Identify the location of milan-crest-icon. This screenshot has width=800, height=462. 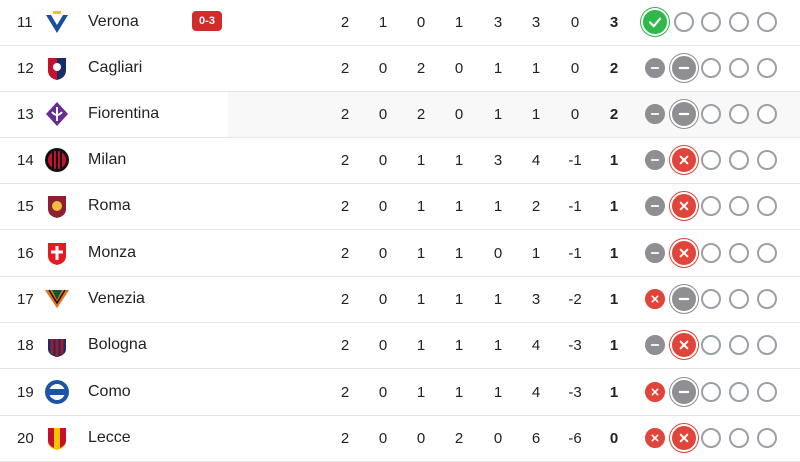
(57, 160).